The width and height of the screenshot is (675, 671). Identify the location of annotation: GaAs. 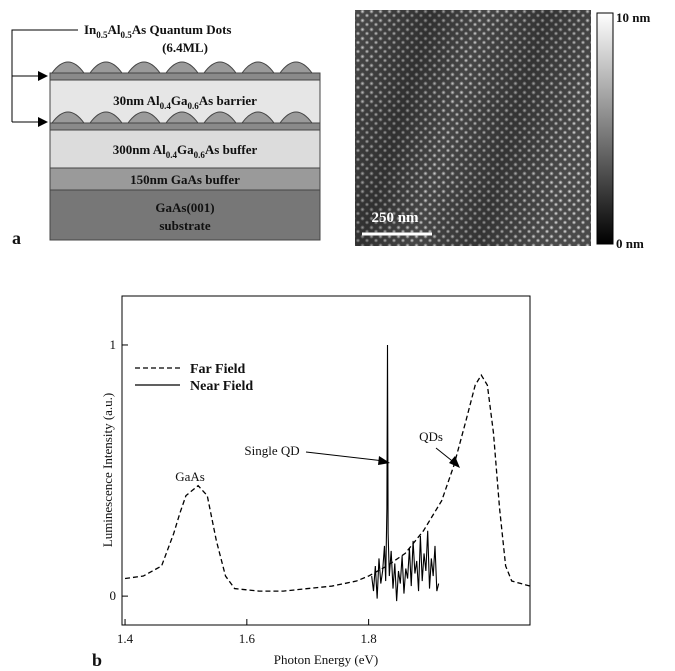
(190, 476).